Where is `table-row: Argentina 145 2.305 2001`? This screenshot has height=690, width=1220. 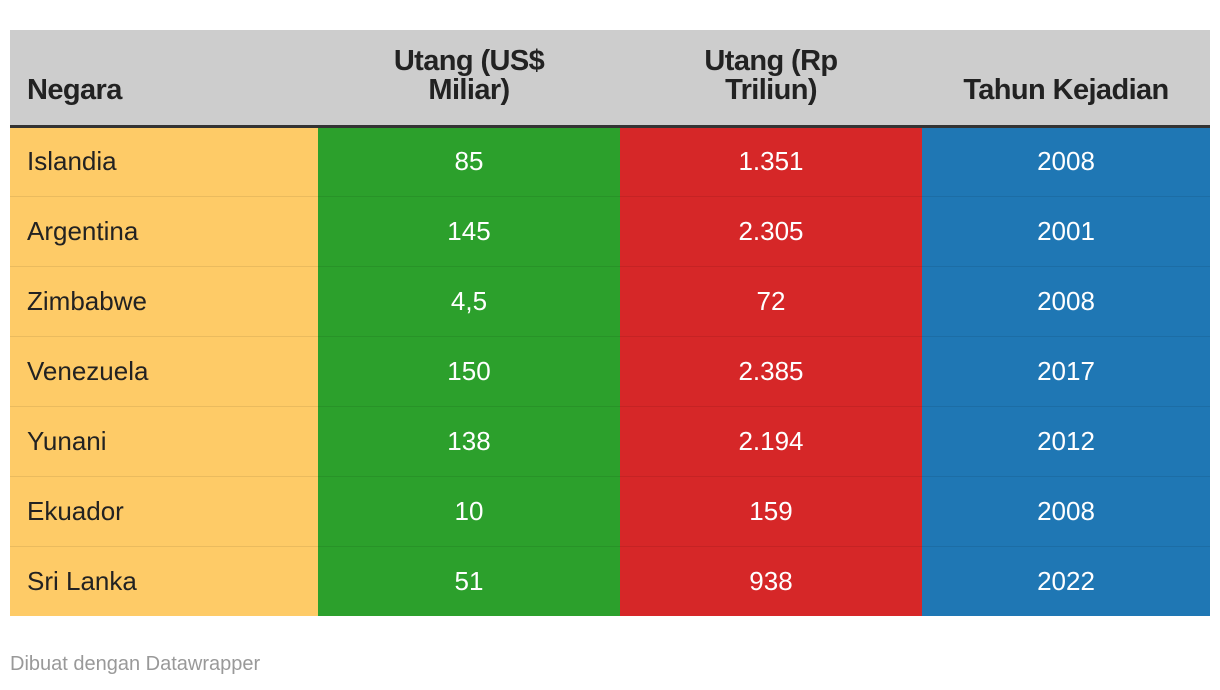 table-row: Argentina 145 2.305 2001 is located at coordinates (610, 231).